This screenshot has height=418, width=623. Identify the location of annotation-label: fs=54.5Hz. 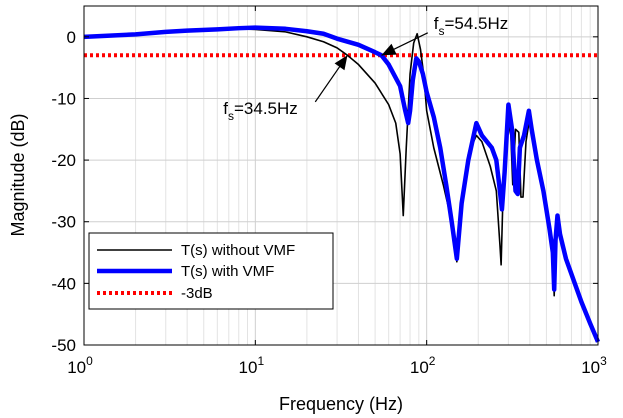
(471, 26).